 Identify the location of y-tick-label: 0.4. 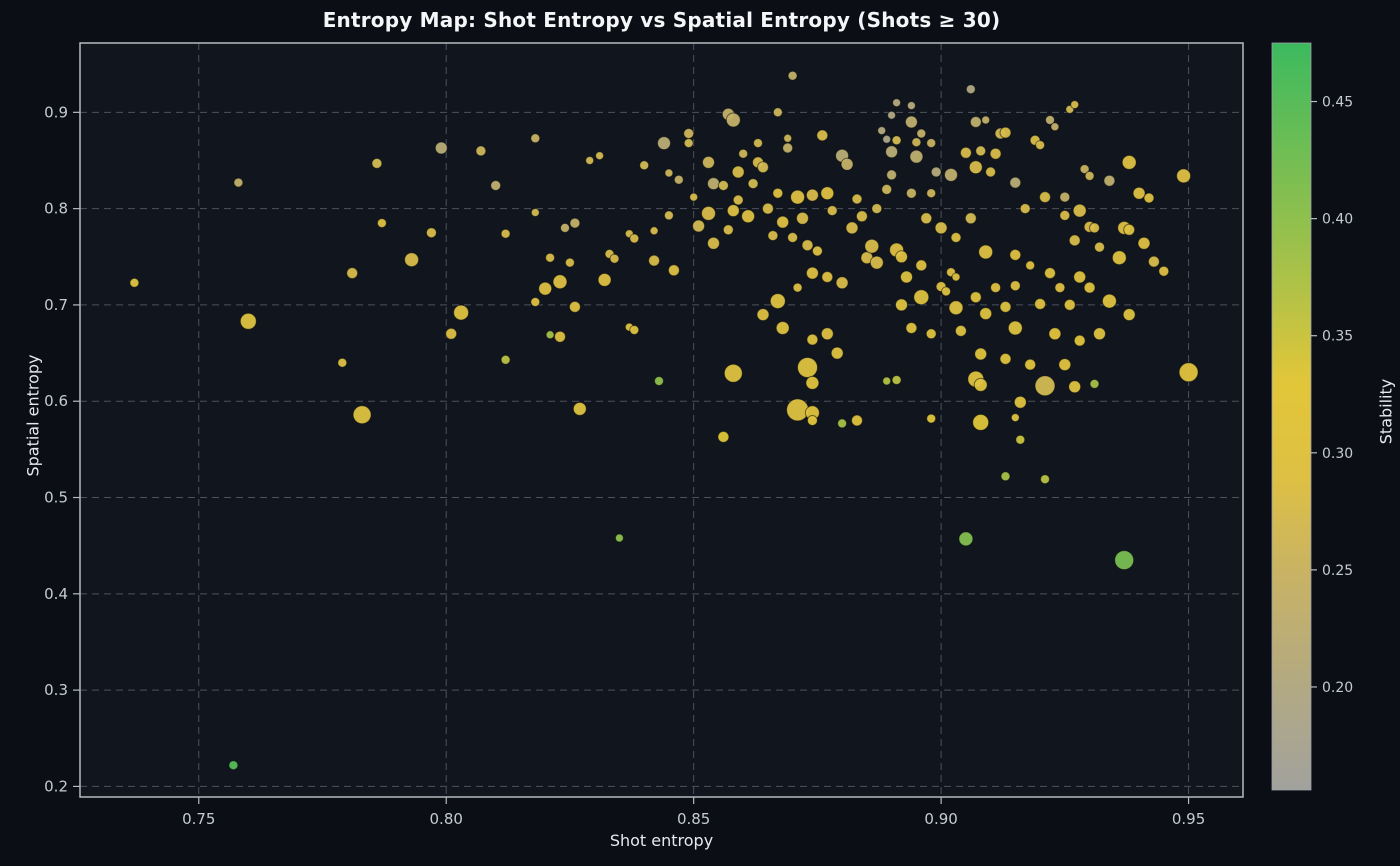
(56, 594).